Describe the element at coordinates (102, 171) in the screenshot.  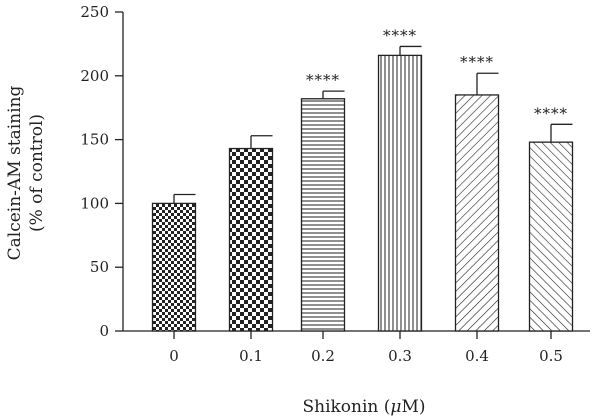
I see `y-axis: 0 50 100 150 200 250` at that location.